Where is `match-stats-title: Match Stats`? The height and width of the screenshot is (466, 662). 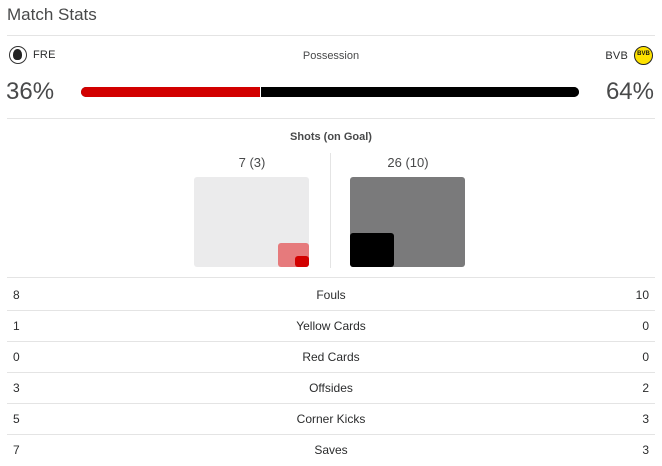
match-stats-title: Match Stats is located at coordinates (52, 14).